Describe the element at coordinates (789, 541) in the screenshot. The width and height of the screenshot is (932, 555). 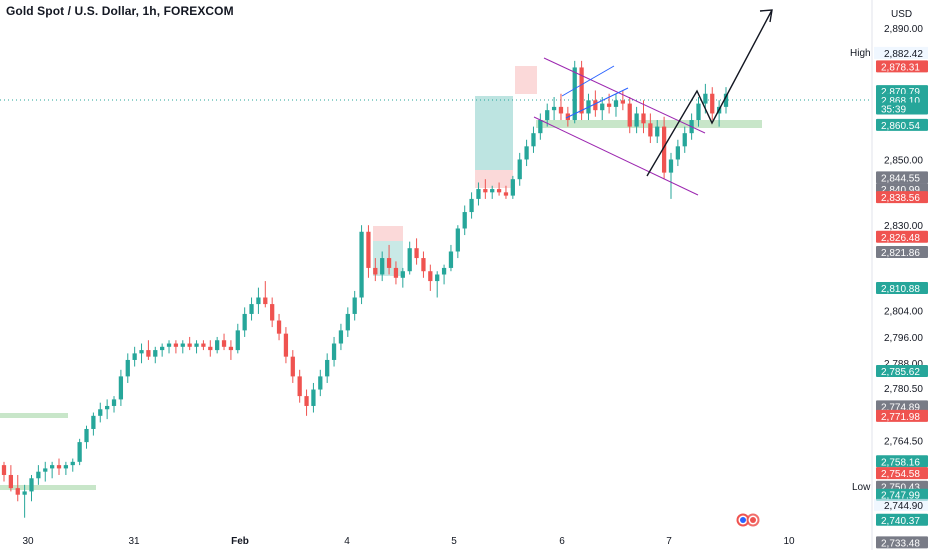
I see `x-tick-label: 10` at that location.